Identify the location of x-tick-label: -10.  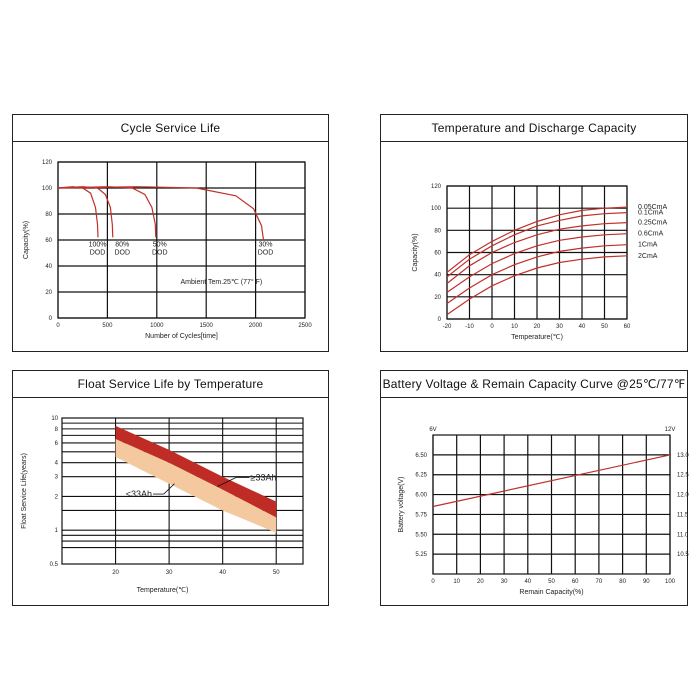
(469, 327).